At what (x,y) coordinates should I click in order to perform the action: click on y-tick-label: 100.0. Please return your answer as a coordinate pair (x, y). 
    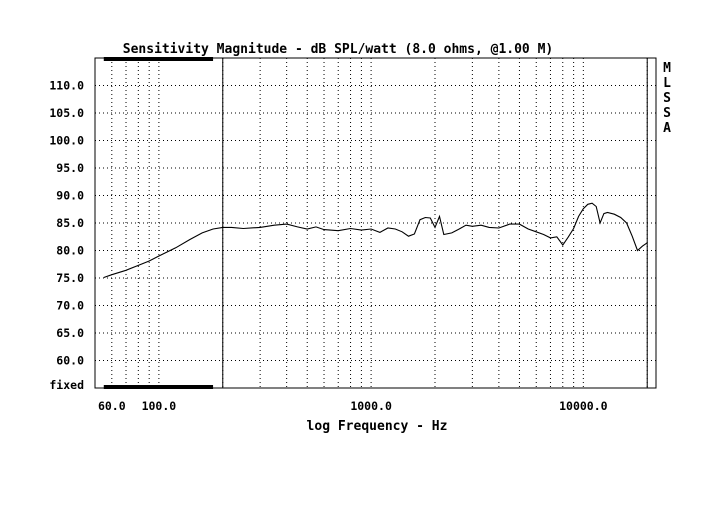
    Looking at the image, I should click on (66, 141).